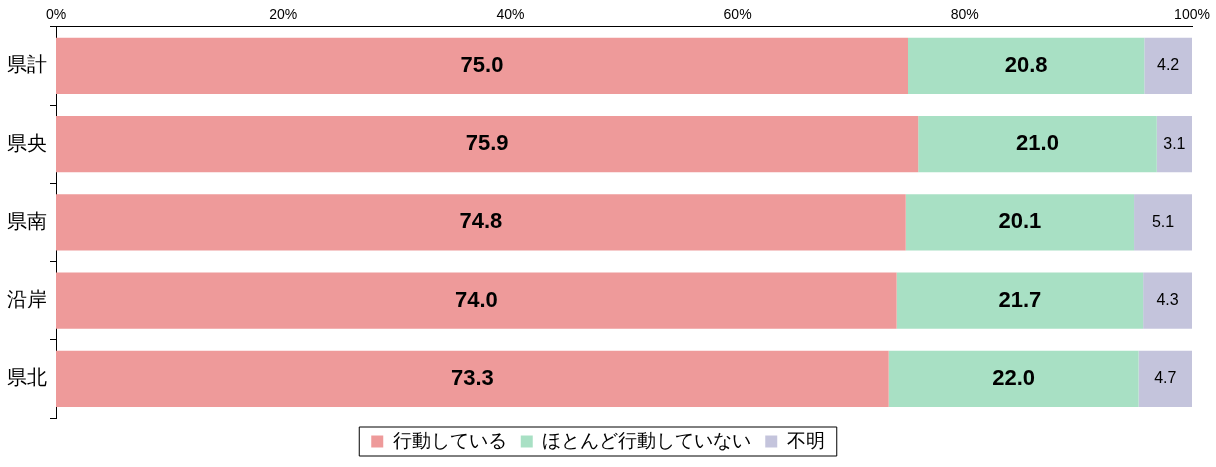 Image resolution: width=1216 pixels, height=467 pixels. I want to click on data-label: 73.3, so click(472, 377).